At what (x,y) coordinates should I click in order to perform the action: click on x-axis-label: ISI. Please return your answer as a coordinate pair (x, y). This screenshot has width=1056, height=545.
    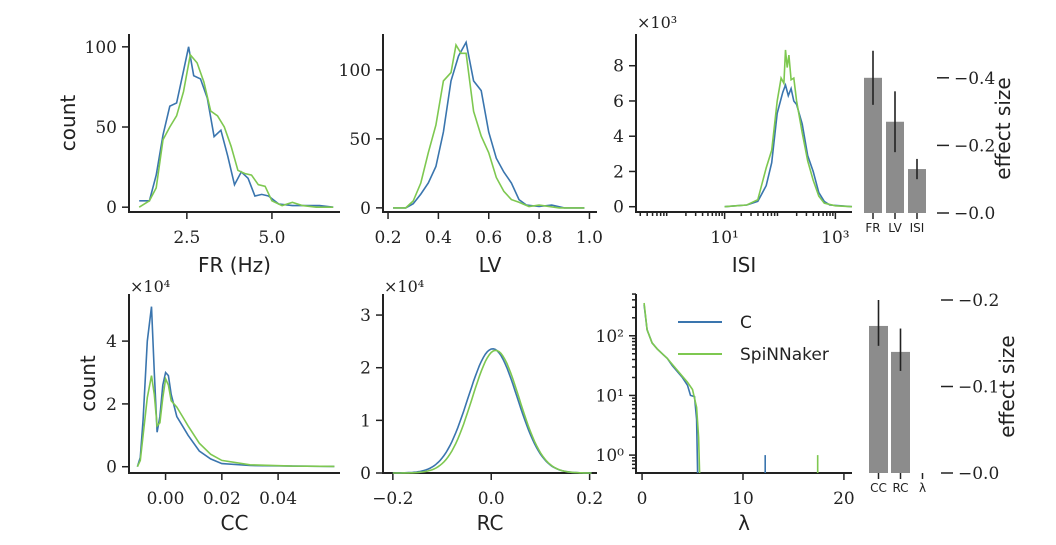
    Looking at the image, I should click on (744, 265).